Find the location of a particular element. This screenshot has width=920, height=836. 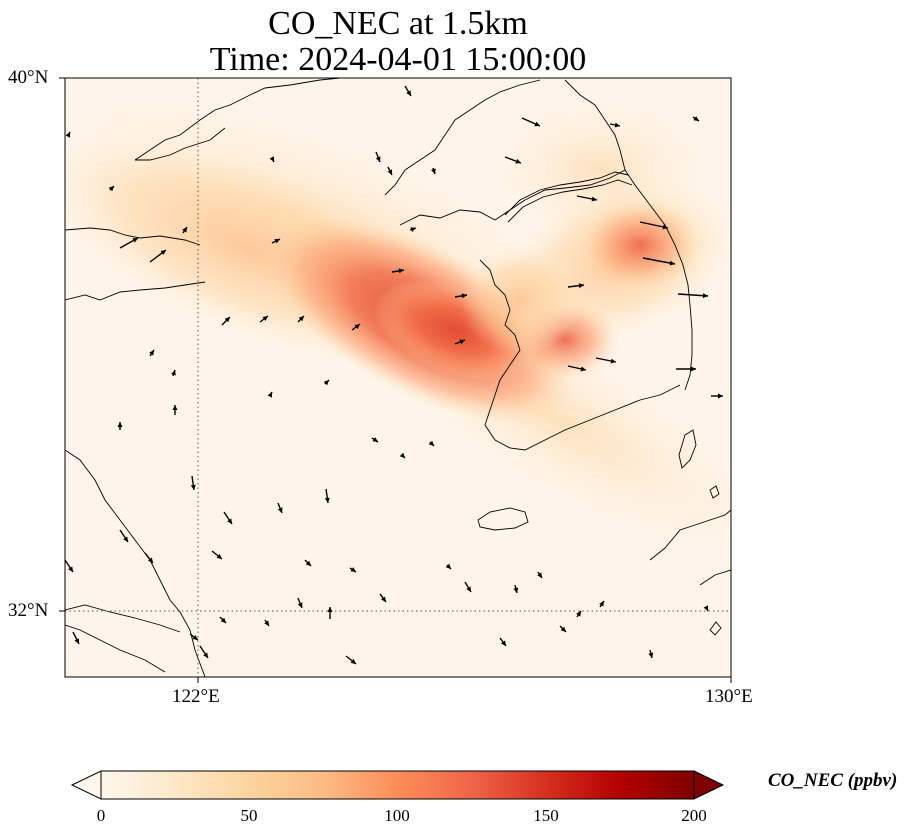

map-title-time: Time: 2024-04-01 15:00:00 is located at coordinates (398, 59).